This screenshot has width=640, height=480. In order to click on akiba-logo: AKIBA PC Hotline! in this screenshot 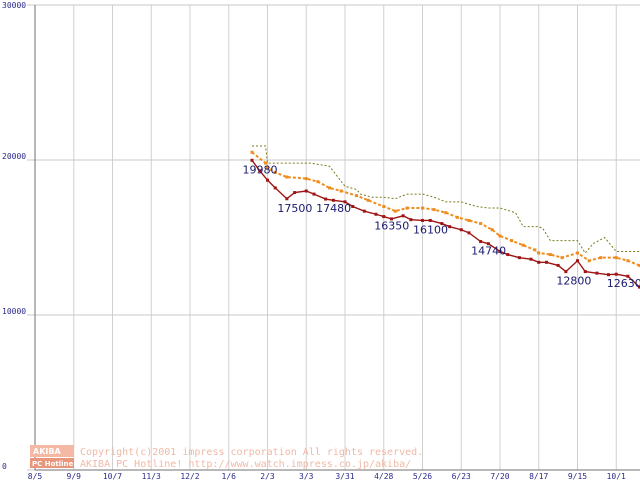, I will do `click(53, 456)`.